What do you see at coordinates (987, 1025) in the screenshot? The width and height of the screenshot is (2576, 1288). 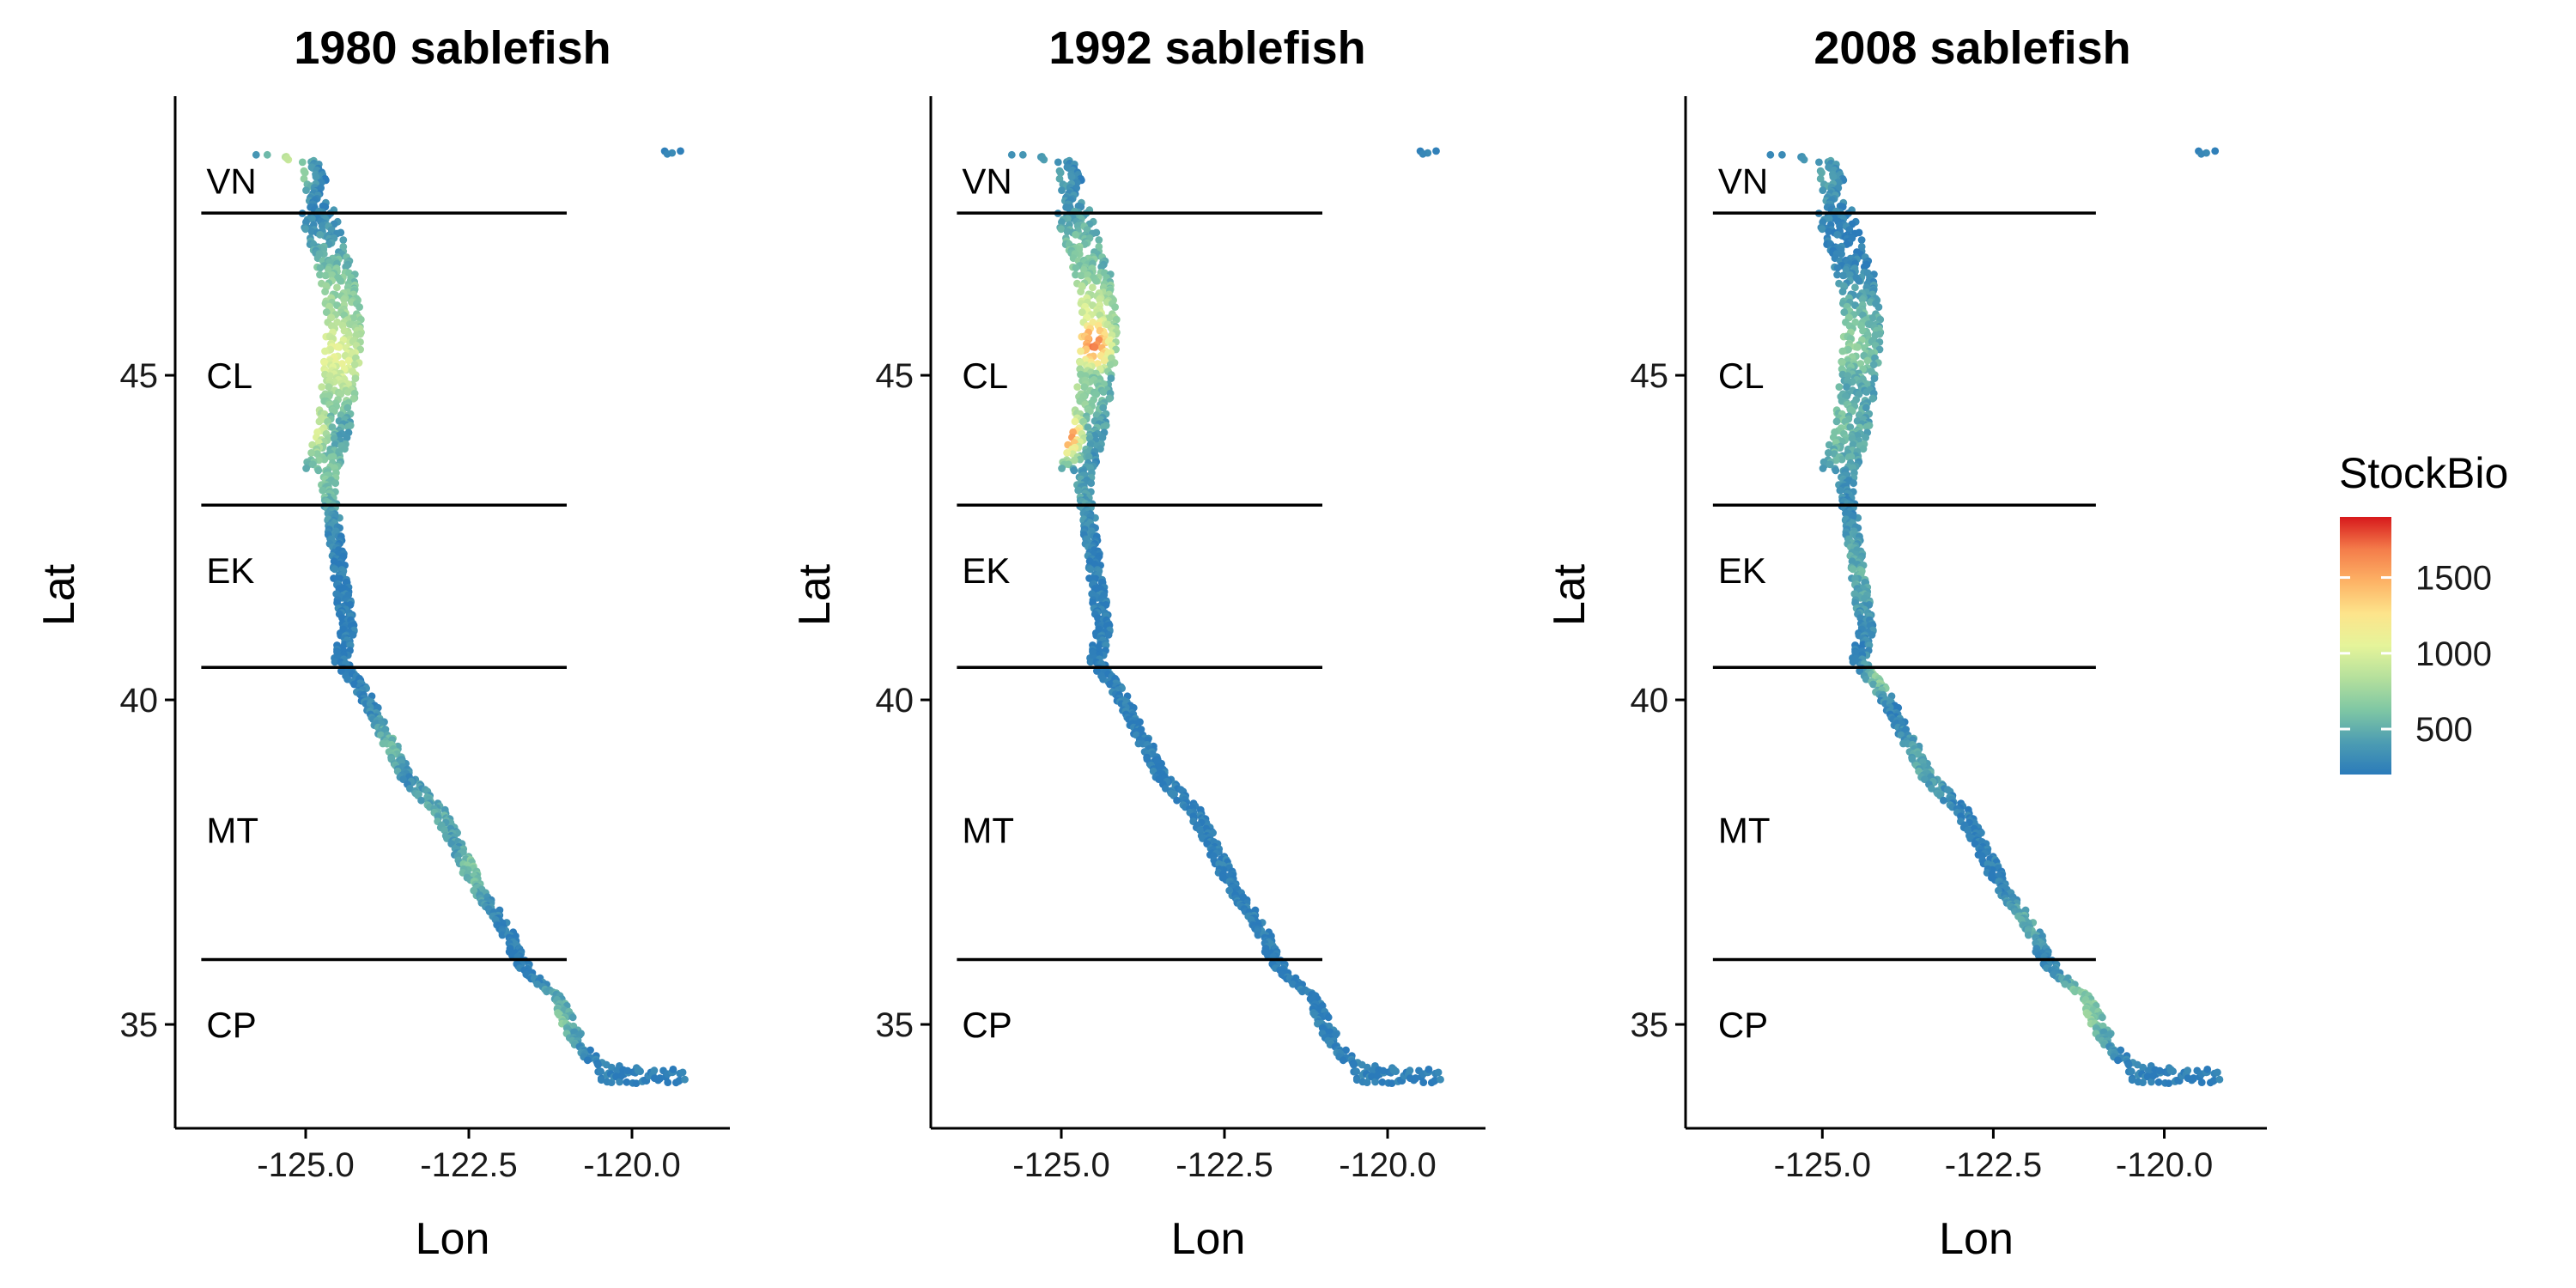 I see `region-label-cp: CP` at bounding box center [987, 1025].